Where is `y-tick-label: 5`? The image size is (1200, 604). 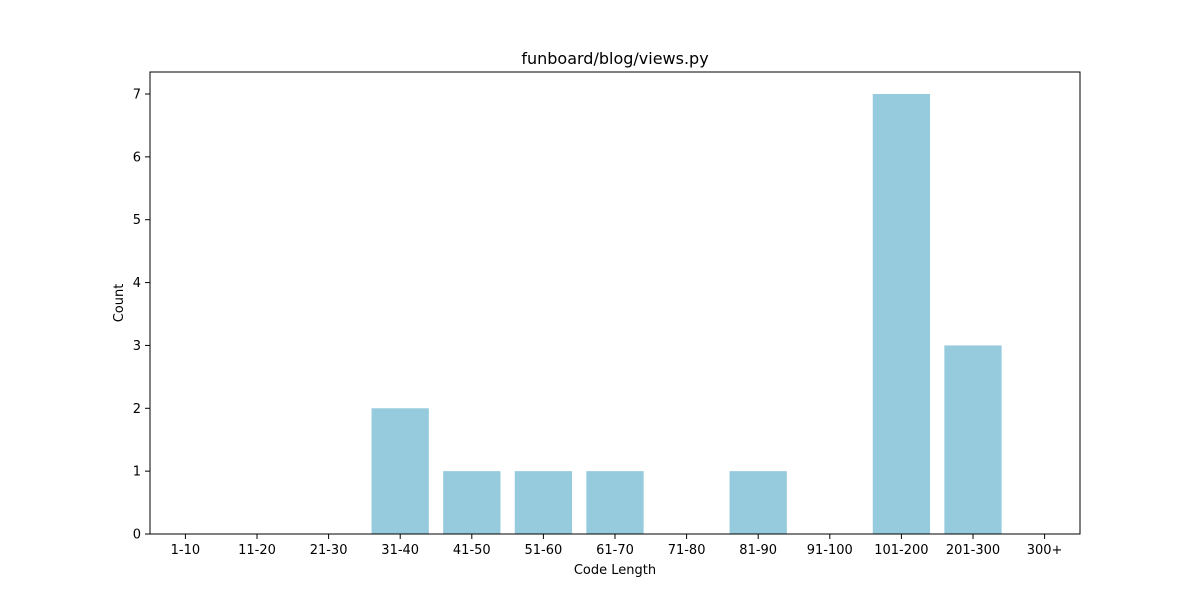 y-tick-label: 5 is located at coordinates (137, 220).